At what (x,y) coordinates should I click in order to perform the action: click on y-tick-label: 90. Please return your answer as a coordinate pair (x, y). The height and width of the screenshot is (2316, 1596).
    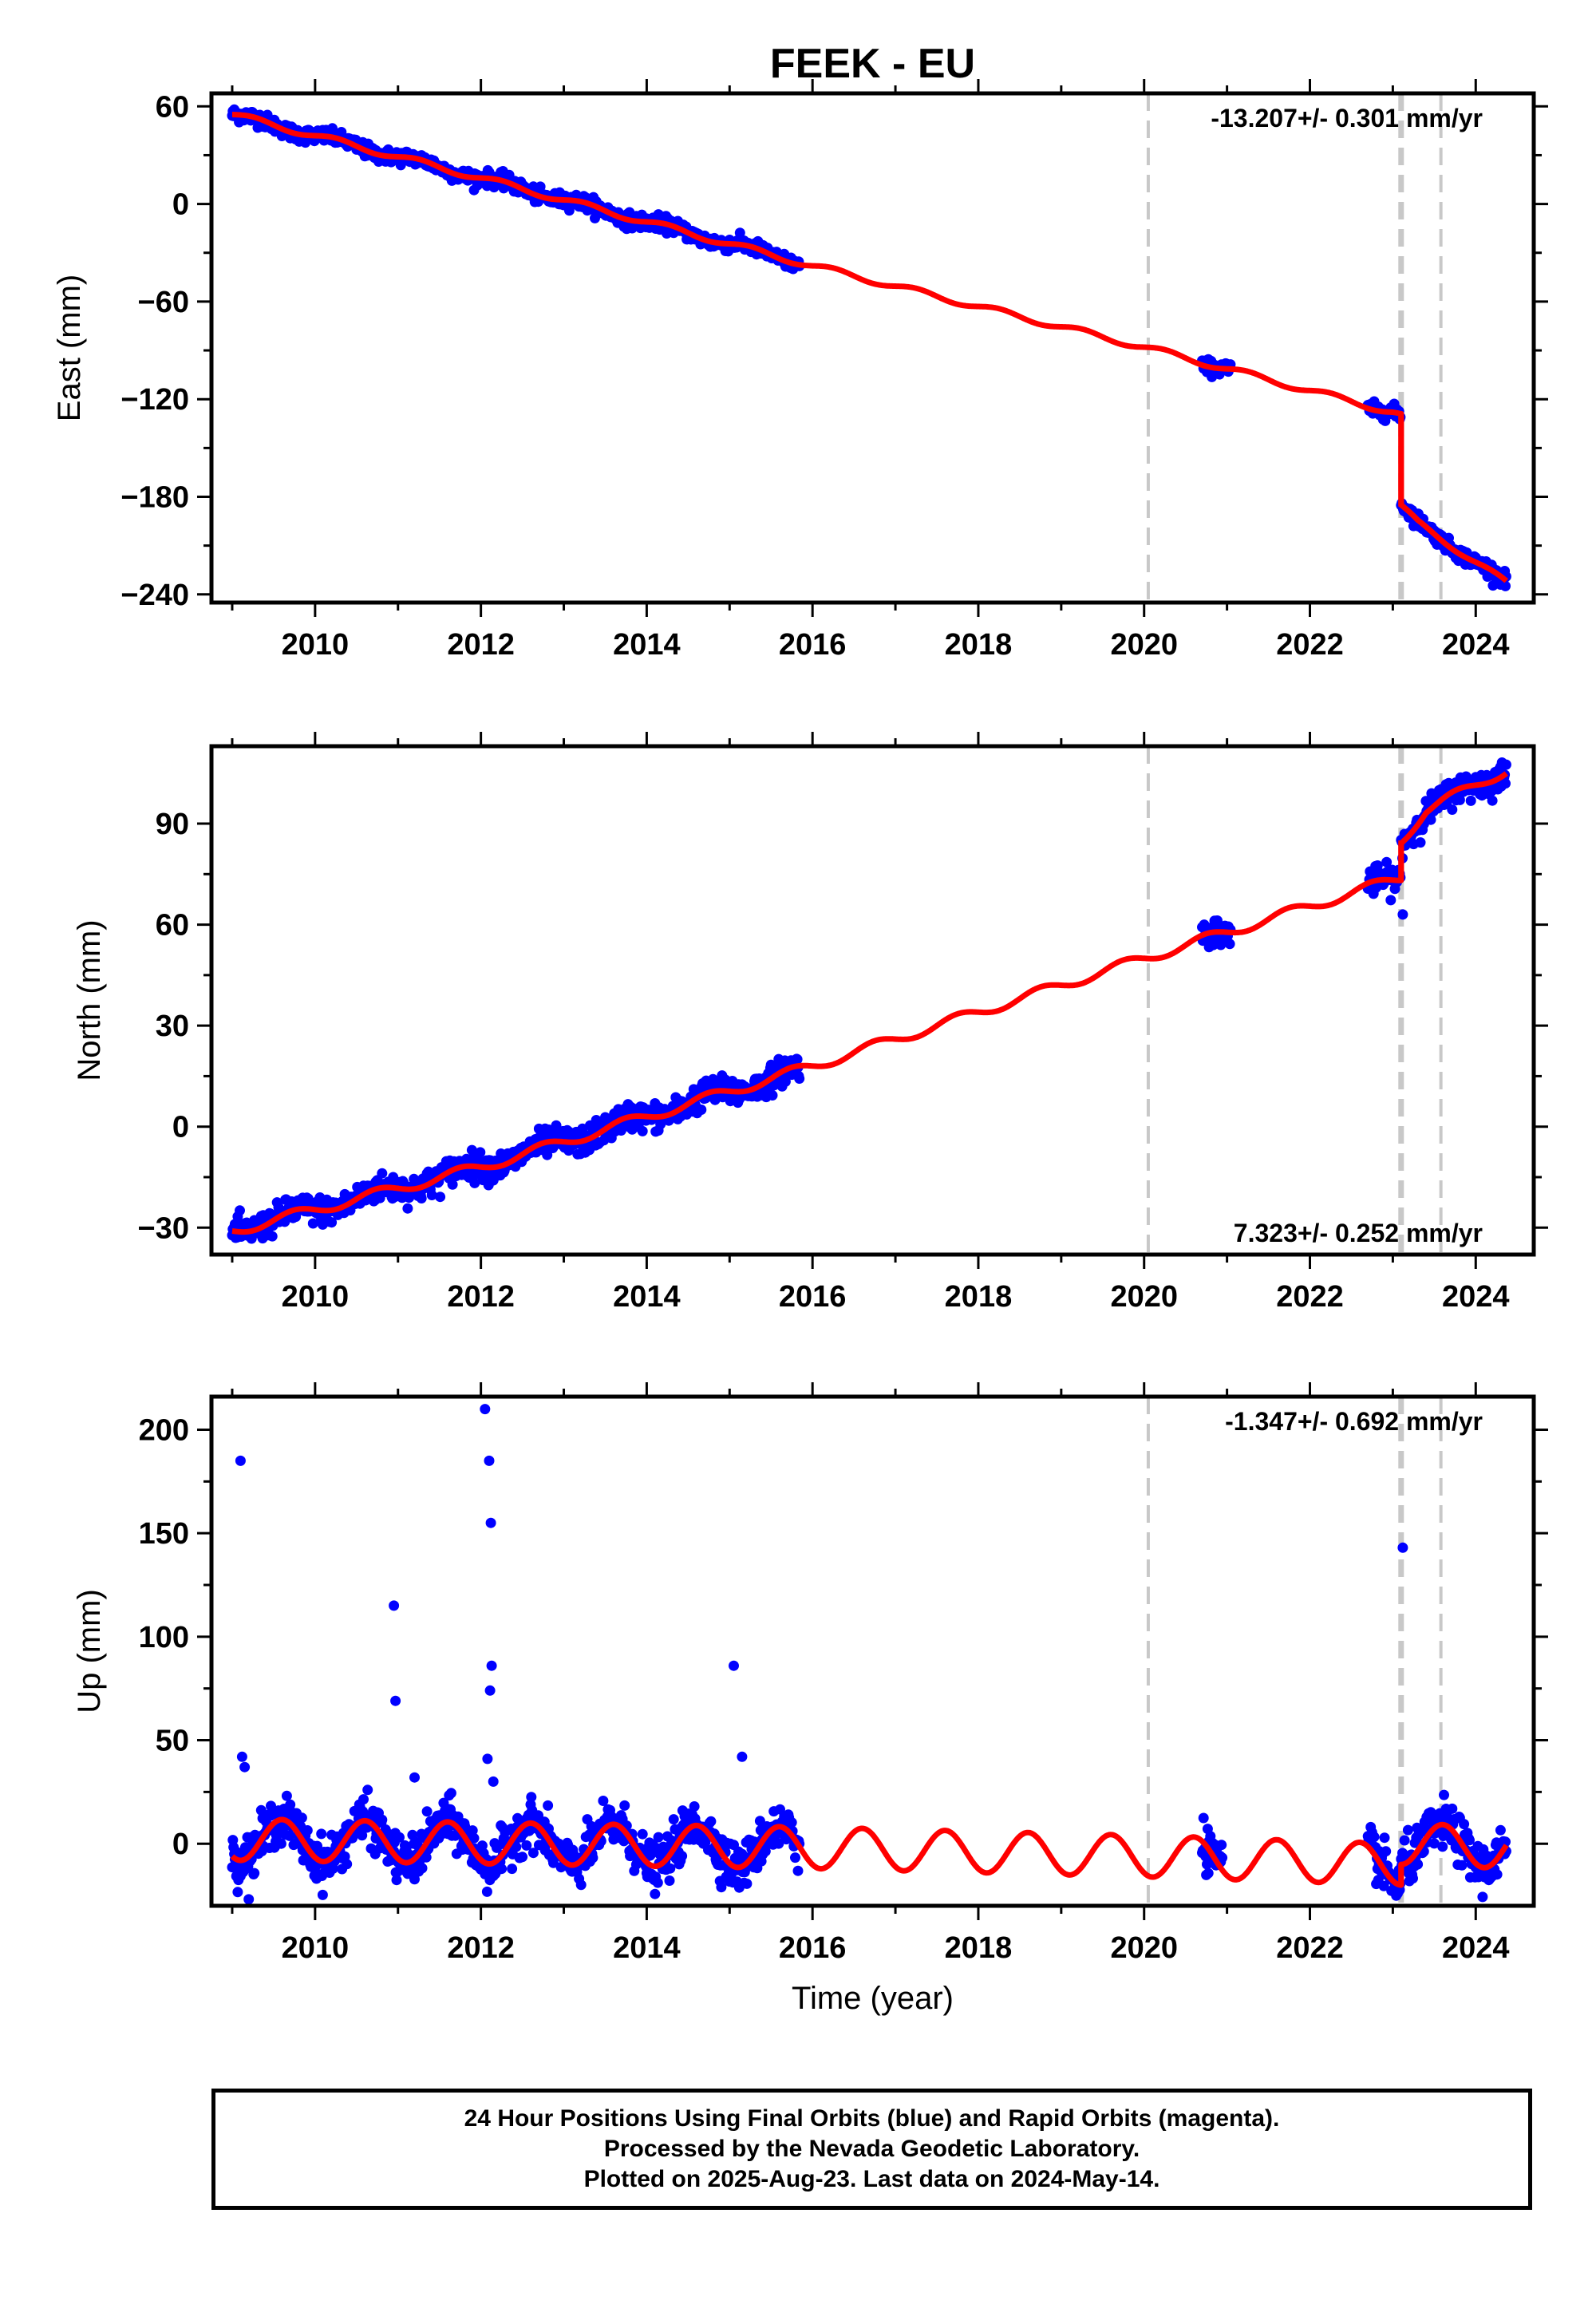
    Looking at the image, I should click on (172, 824).